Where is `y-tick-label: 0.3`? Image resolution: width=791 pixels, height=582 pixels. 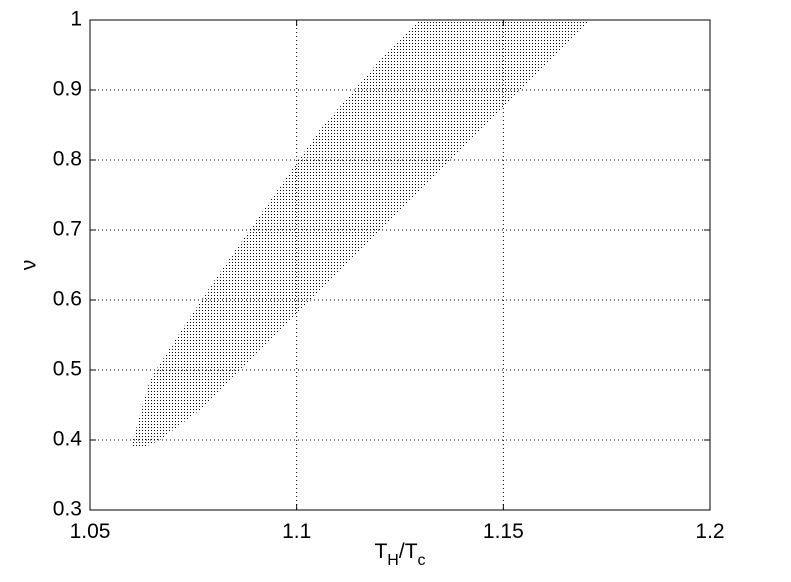
y-tick-label: 0.3 is located at coordinates (67, 509).